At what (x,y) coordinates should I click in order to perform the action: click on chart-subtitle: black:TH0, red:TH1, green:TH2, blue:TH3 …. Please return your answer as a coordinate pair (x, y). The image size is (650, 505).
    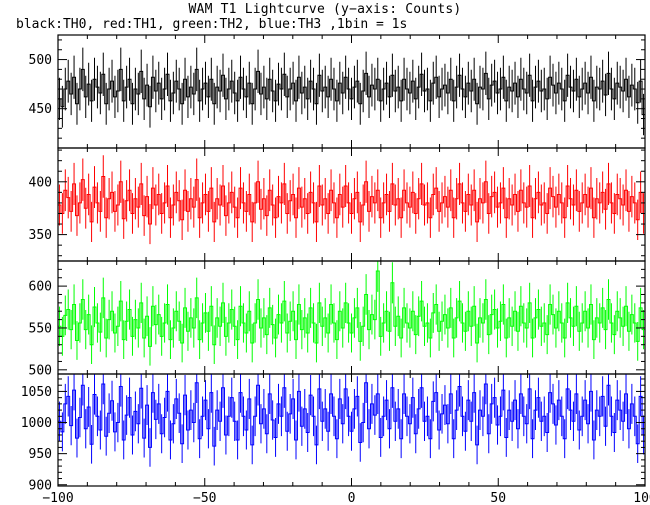
    Looking at the image, I should click on (212, 24).